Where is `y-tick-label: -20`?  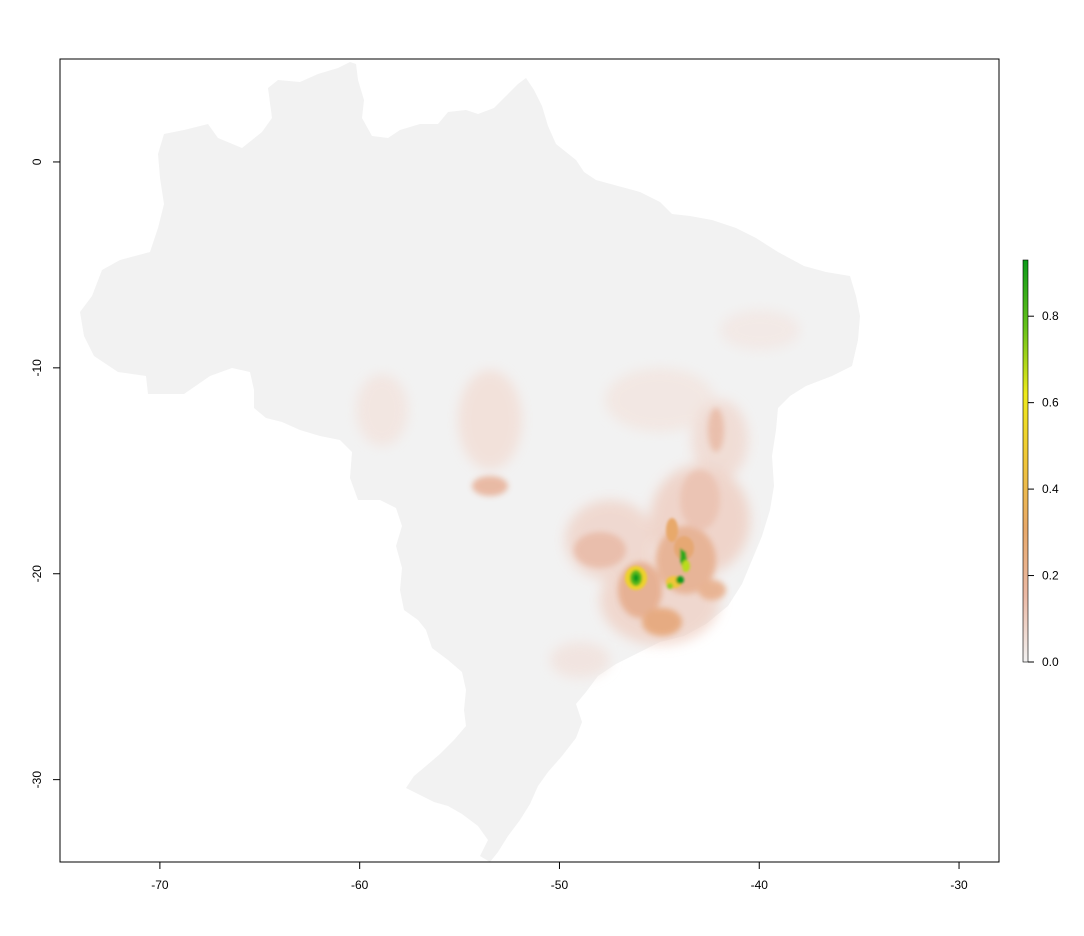
y-tick-label: -20 is located at coordinates (37, 574).